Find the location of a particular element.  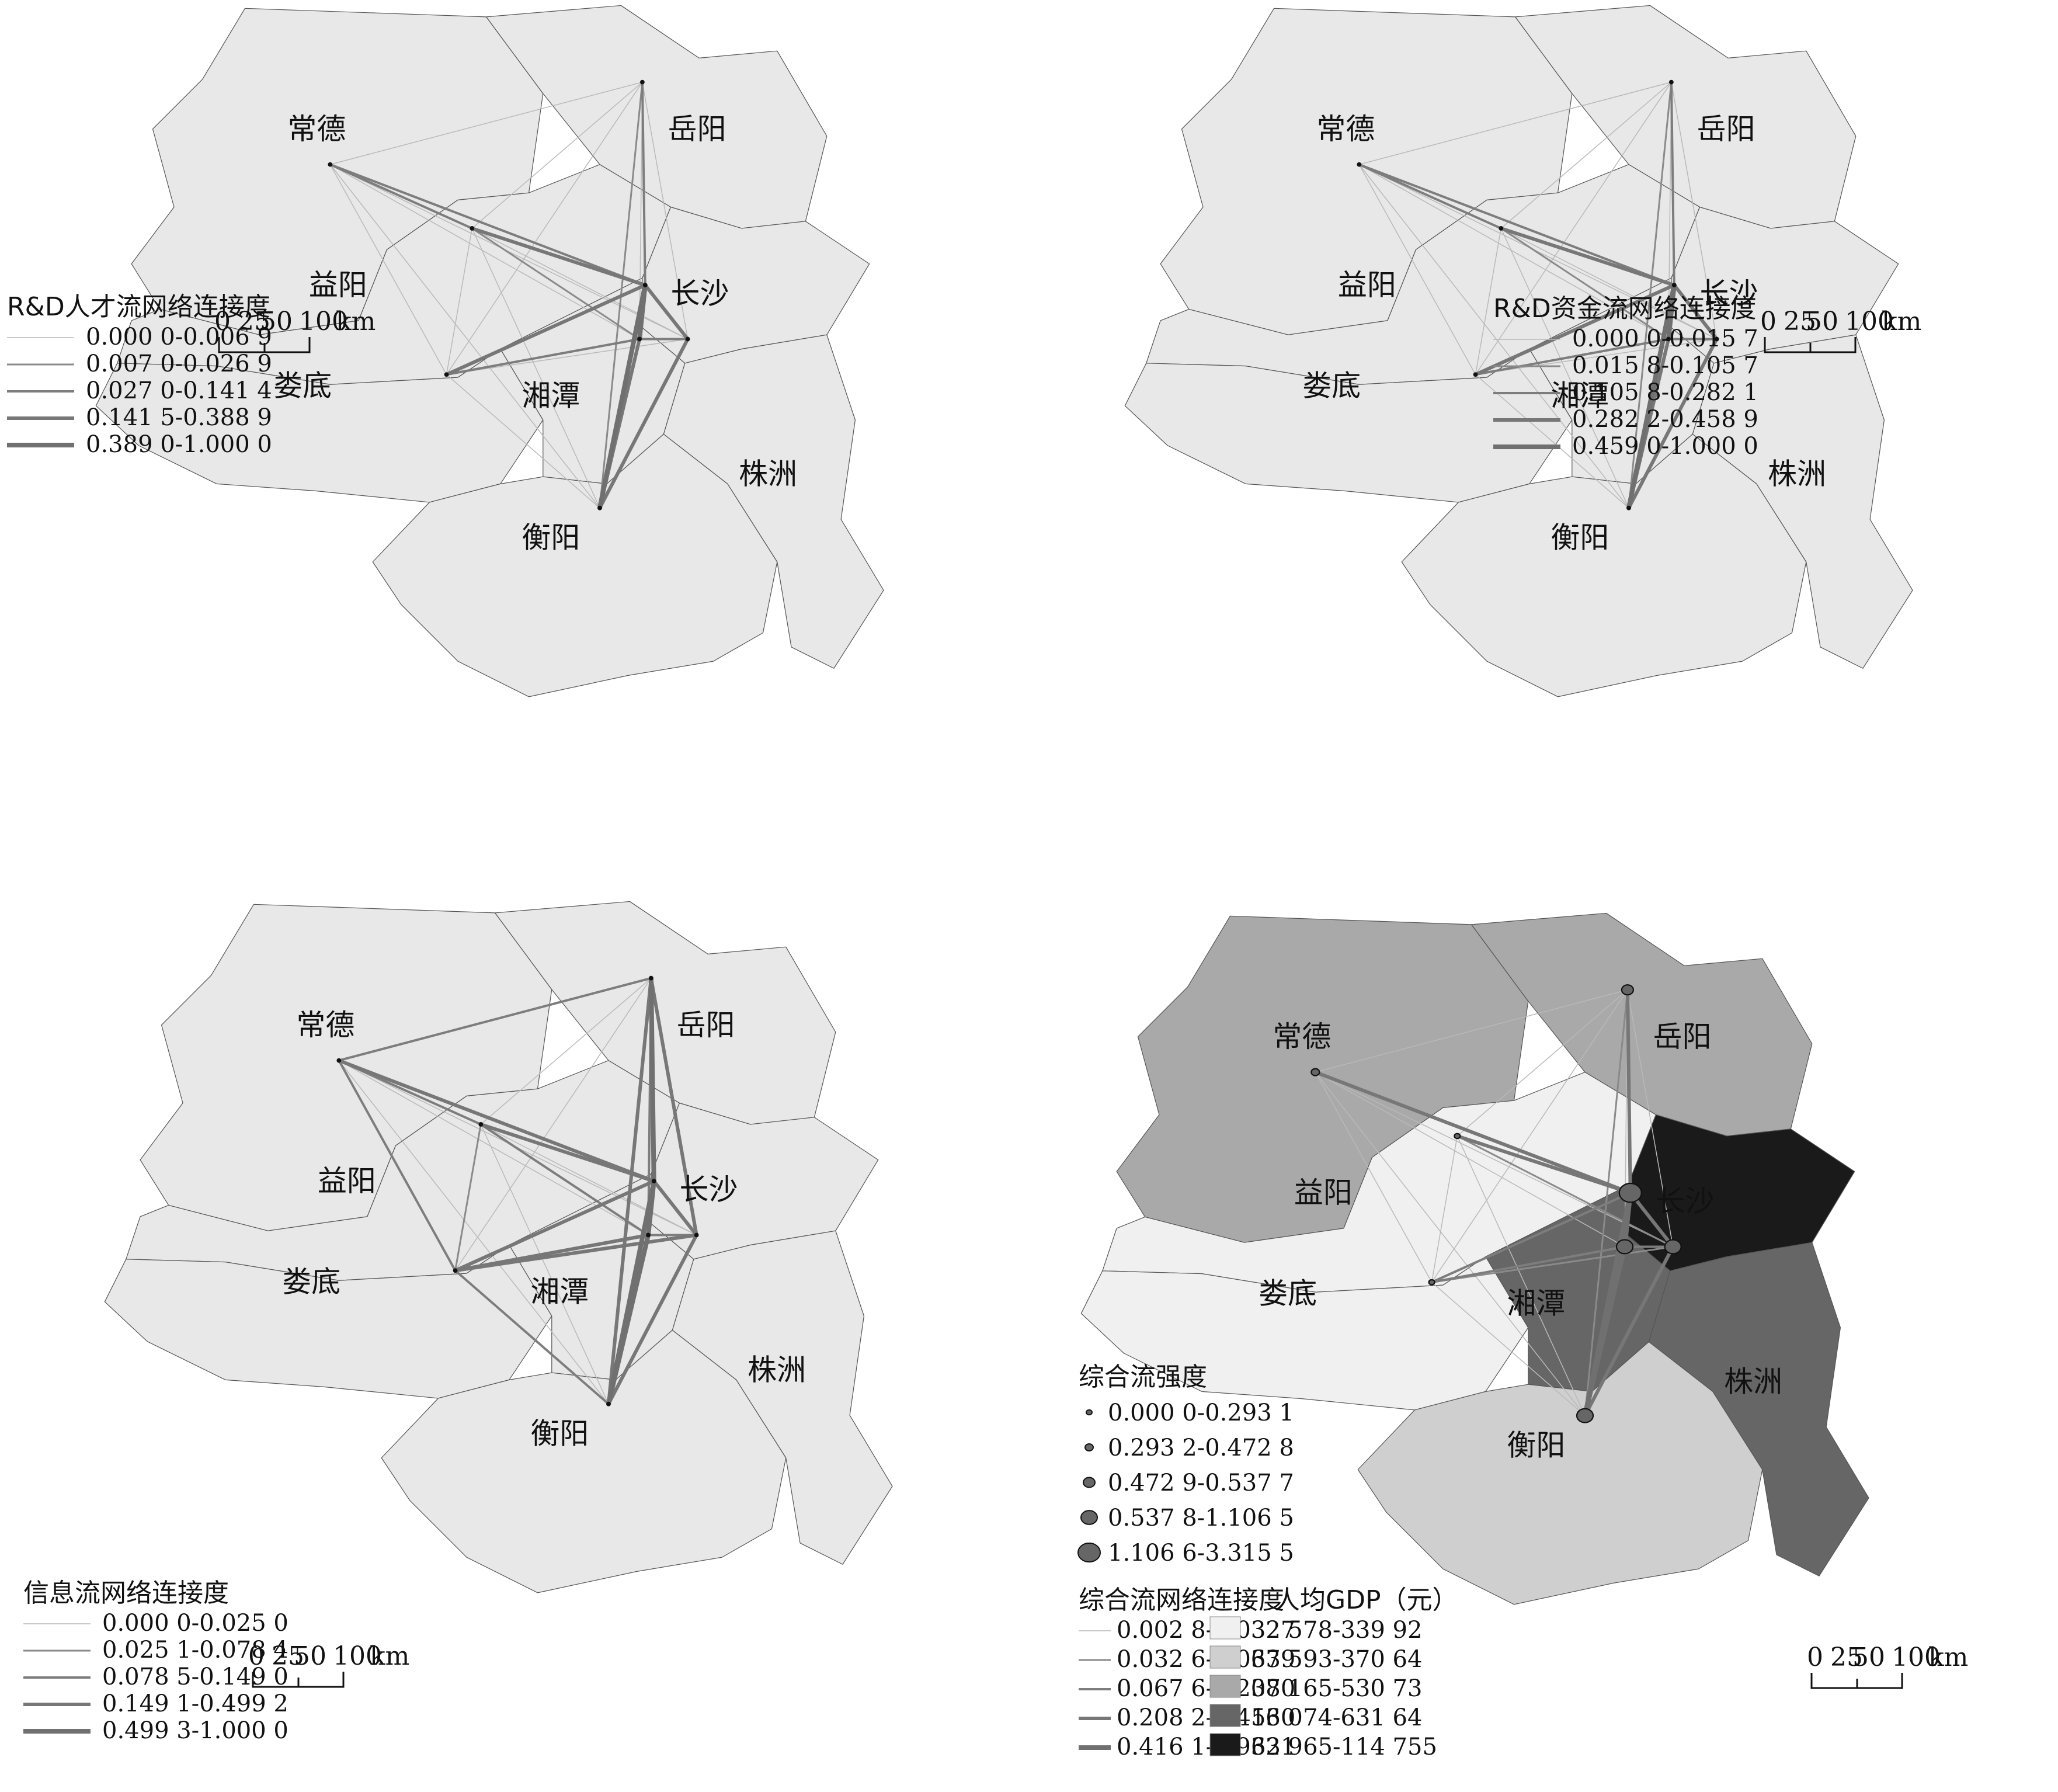

link-yiyang-hengyang is located at coordinates (1565, 368).